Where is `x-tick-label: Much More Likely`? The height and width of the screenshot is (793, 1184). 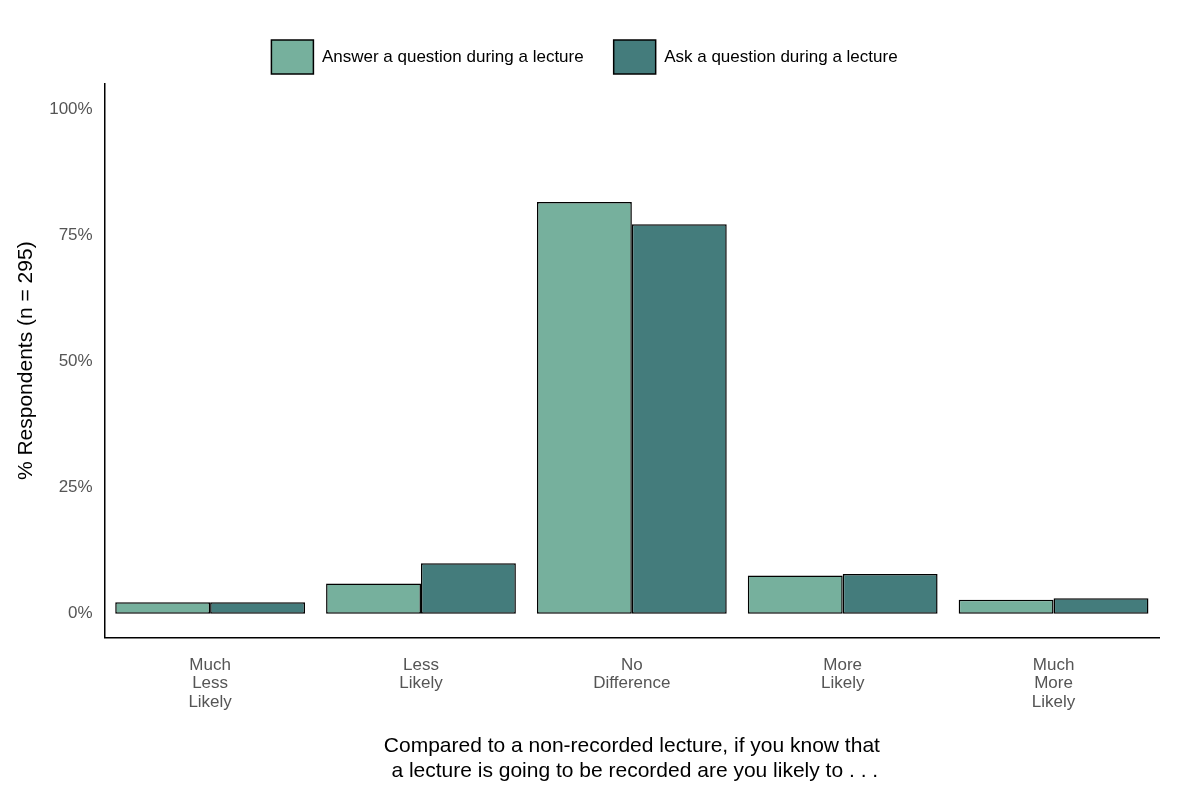
x-tick-label: Much More Likely is located at coordinates (1053, 682).